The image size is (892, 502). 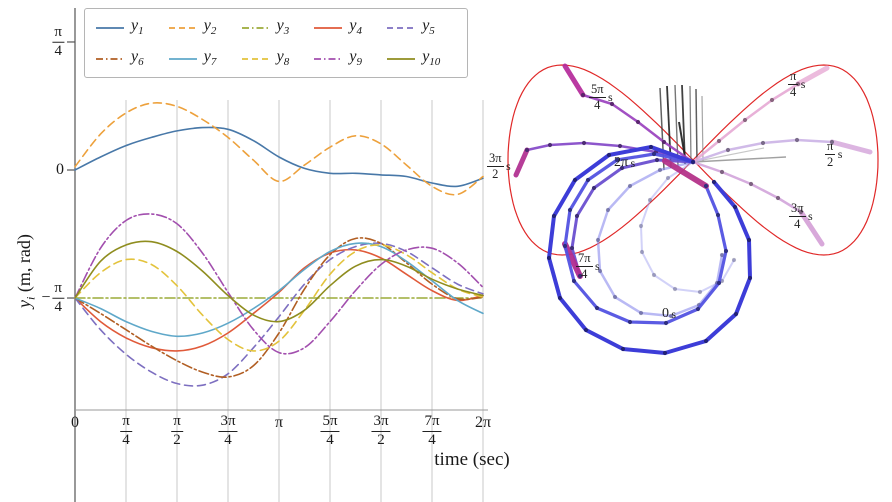 I want to click on time-annotation-6-numerator: π, so click(x=830, y=147).